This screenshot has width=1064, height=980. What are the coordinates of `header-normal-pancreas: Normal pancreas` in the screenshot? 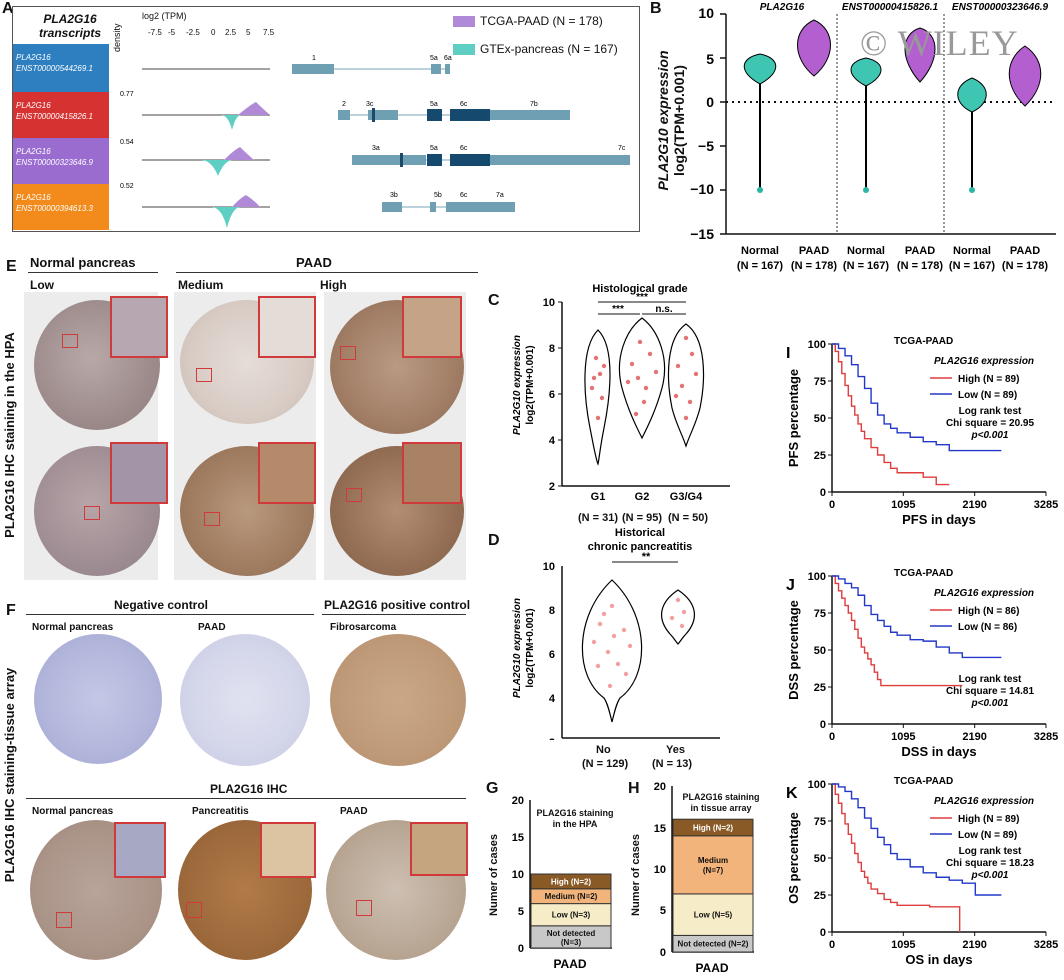 It's located at (83, 262).